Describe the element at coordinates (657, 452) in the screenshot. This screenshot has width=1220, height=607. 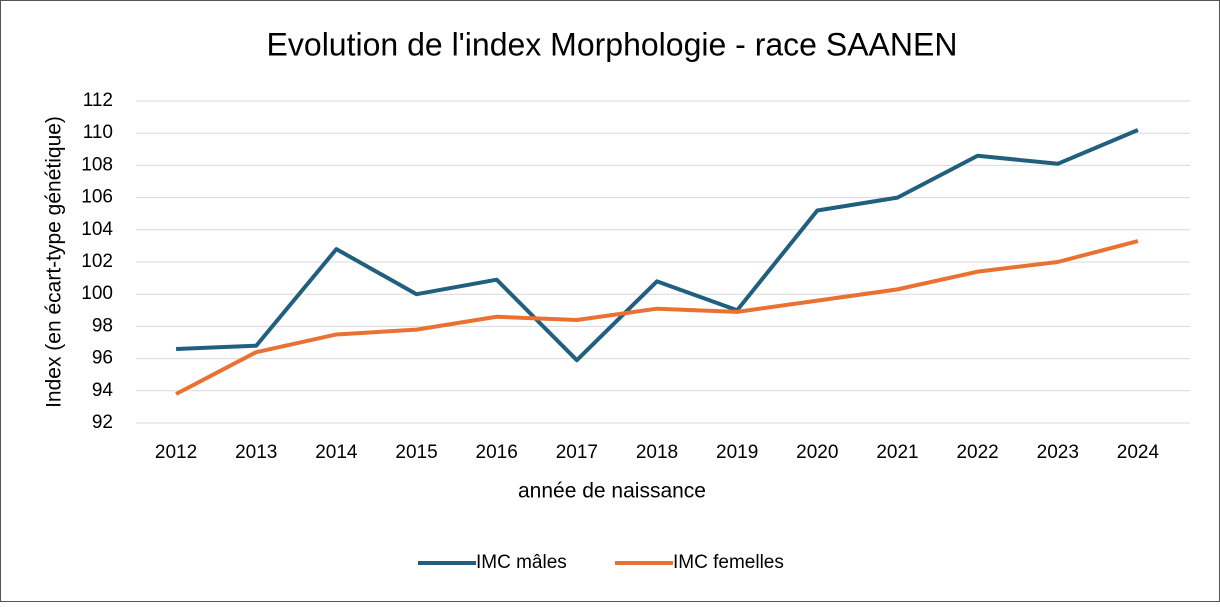
I see `x-tick-label: 2018` at that location.